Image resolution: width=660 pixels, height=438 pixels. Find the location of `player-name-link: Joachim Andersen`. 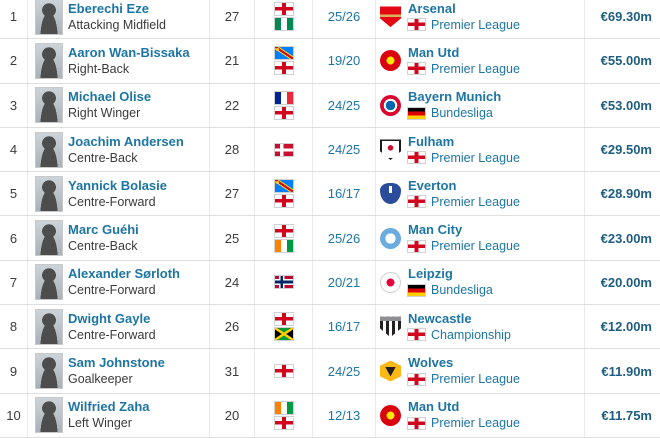

player-name-link: Joachim Andersen is located at coordinates (126, 141).